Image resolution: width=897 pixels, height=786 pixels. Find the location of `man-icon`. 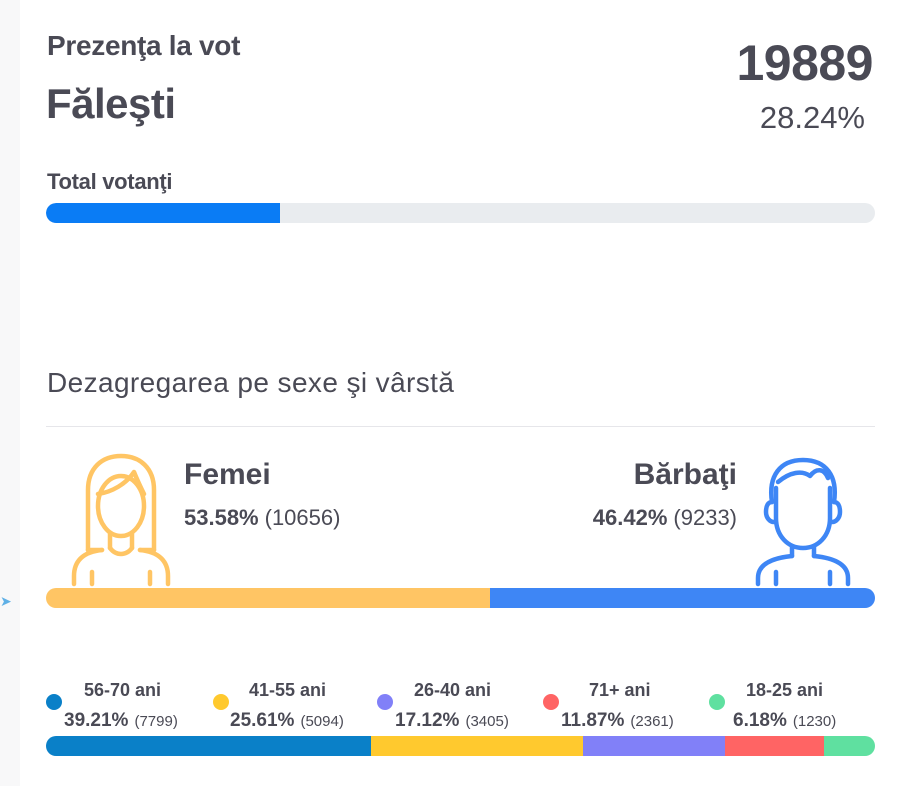

man-icon is located at coordinates (803, 522).